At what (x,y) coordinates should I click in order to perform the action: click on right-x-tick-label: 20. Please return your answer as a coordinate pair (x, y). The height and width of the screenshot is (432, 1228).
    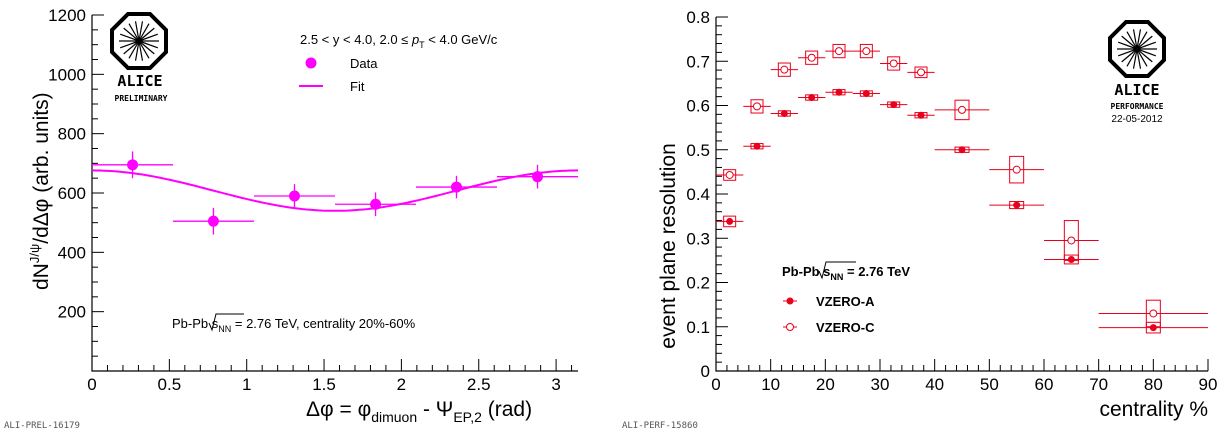
    Looking at the image, I should click on (825, 384).